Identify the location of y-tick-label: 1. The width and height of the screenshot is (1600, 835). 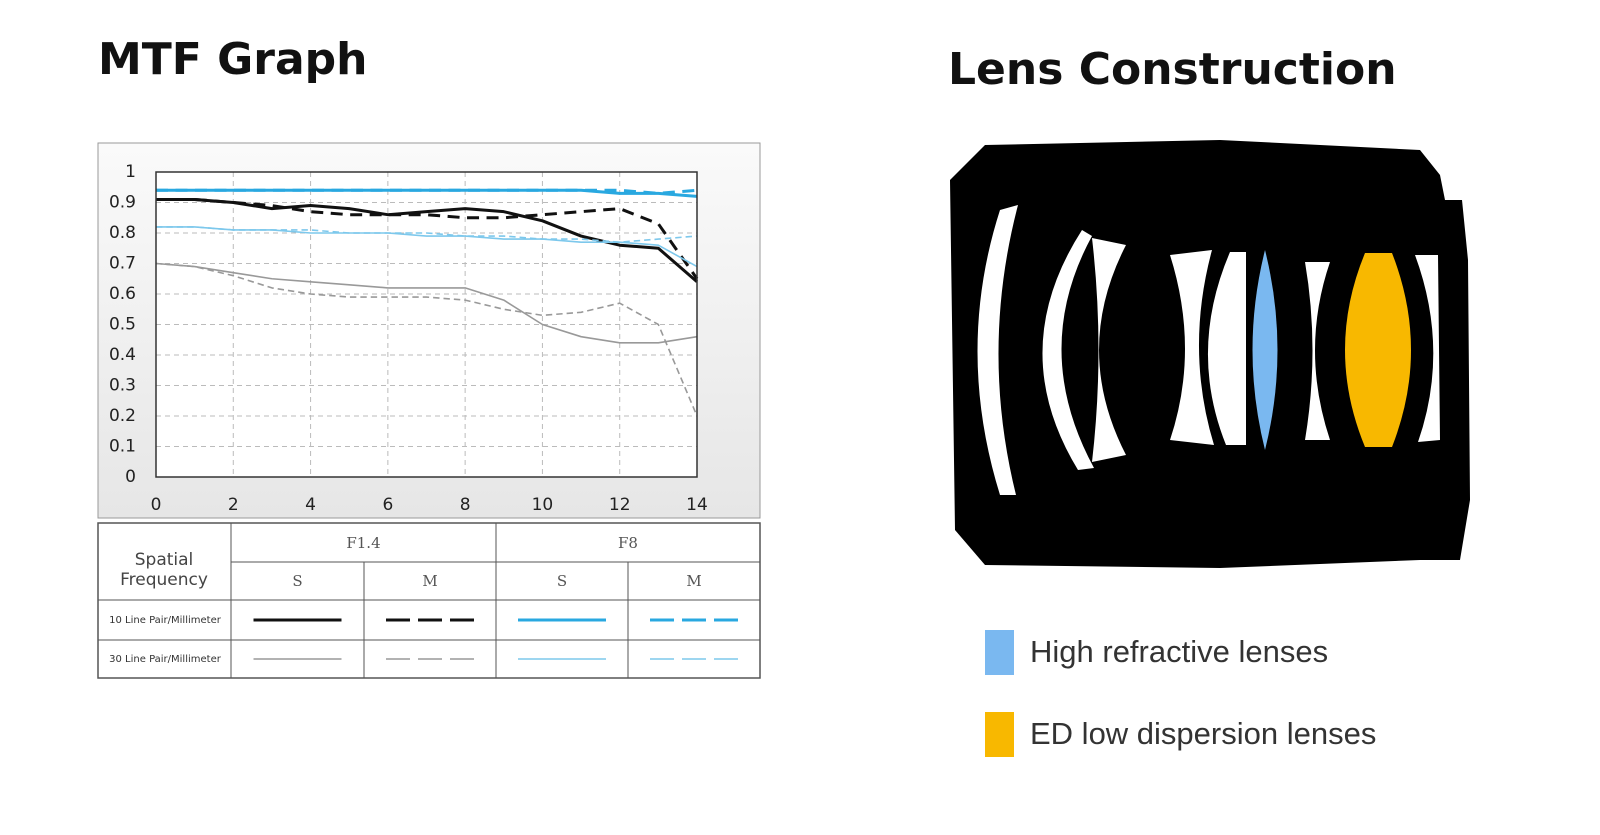
(130, 172).